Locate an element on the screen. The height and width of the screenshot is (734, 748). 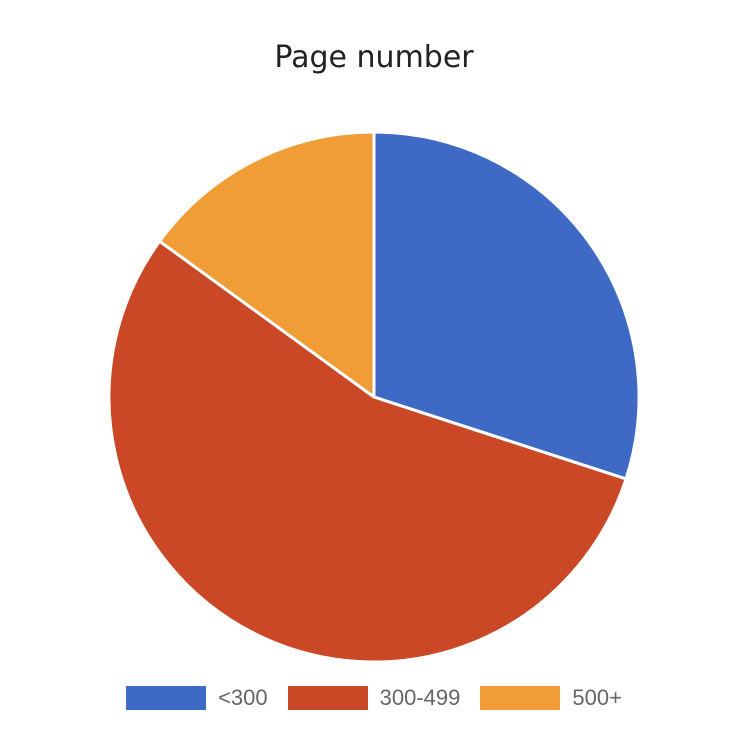
legend-item: <300 is located at coordinates (197, 698).